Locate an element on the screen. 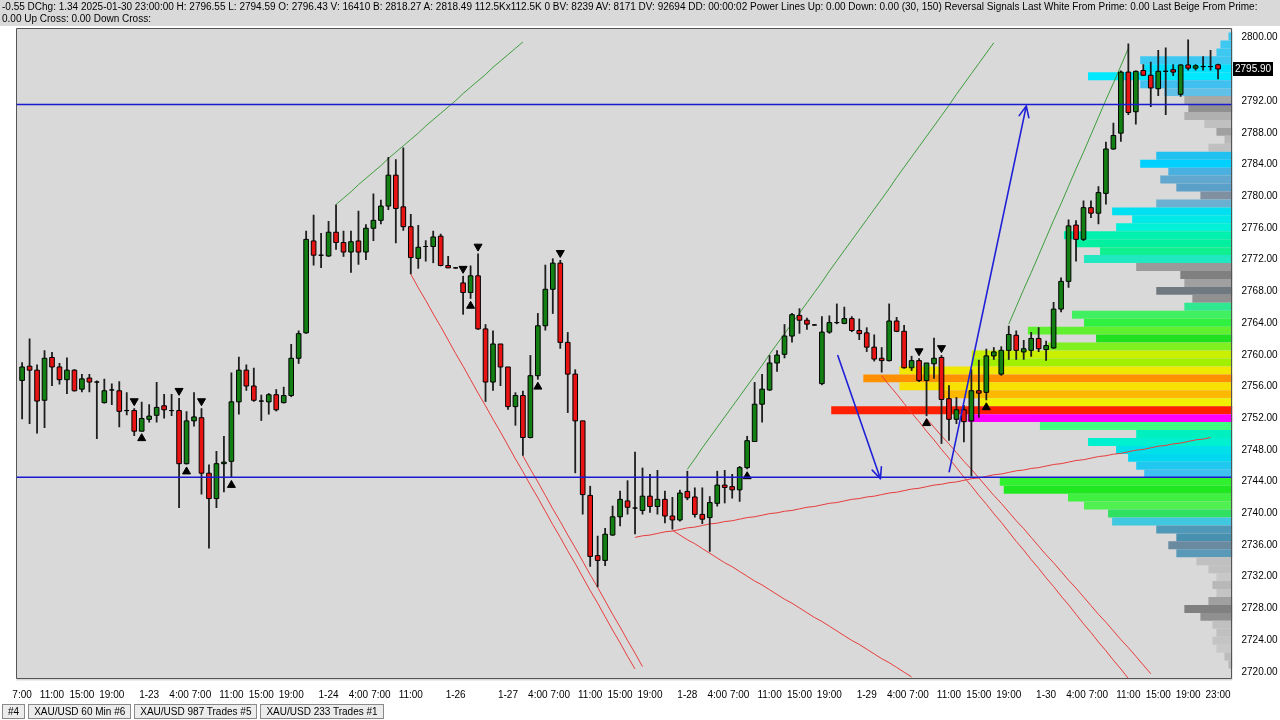  y-tick-label: 2800.00 is located at coordinates (1260, 37).